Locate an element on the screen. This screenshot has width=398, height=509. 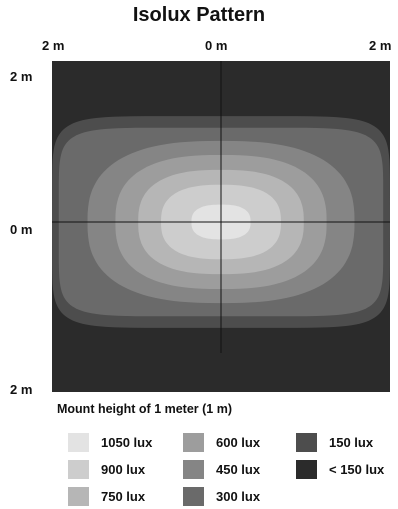
legend-item: 600 lux is located at coordinates (221, 442).